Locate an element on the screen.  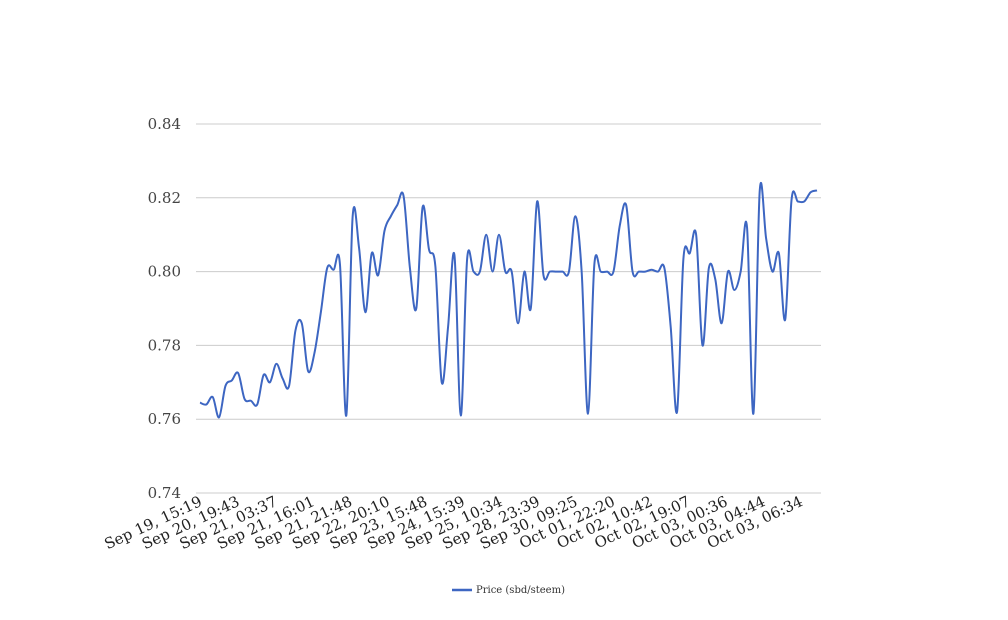
y-tick-label: 0.80 is located at coordinates (164, 272).